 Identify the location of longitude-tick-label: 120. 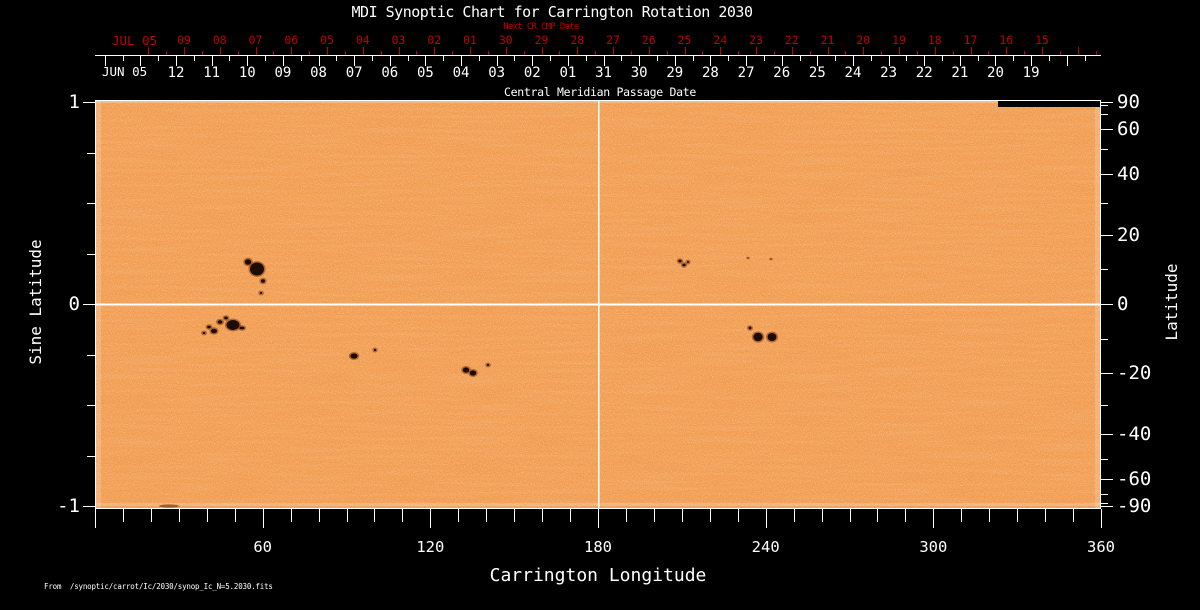
(430, 547).